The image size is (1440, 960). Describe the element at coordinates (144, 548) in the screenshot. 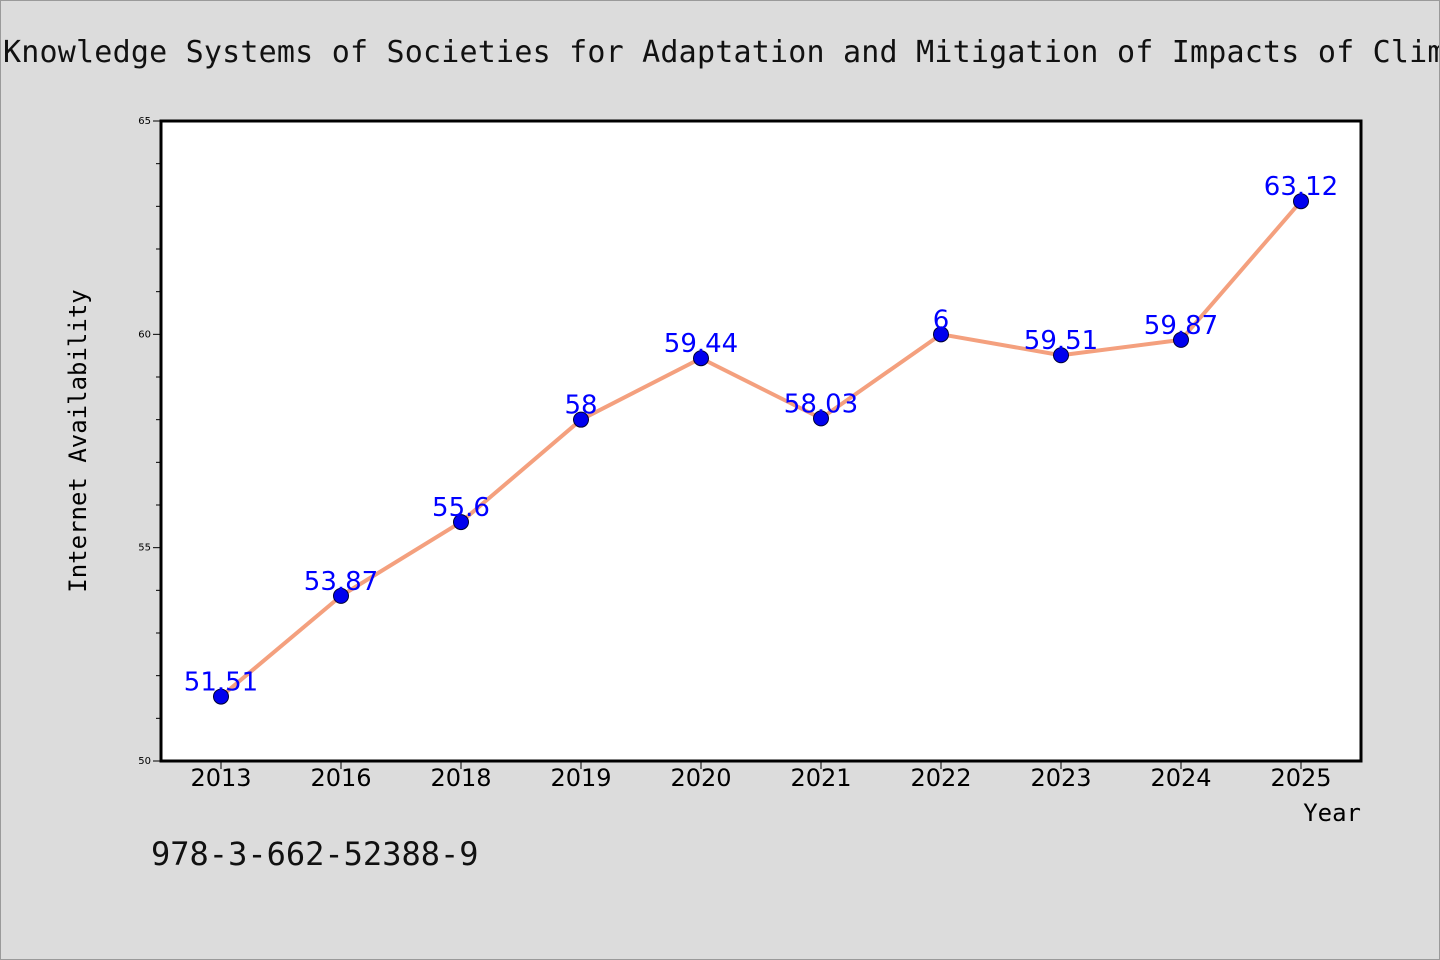

I see `y-tick-label: 55` at that location.